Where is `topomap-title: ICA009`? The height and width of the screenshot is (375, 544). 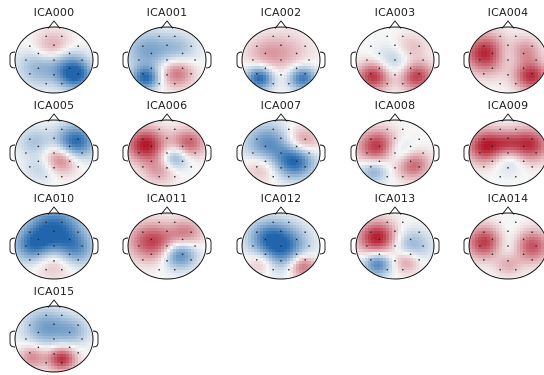 topomap-title: ICA009 is located at coordinates (498, 105).